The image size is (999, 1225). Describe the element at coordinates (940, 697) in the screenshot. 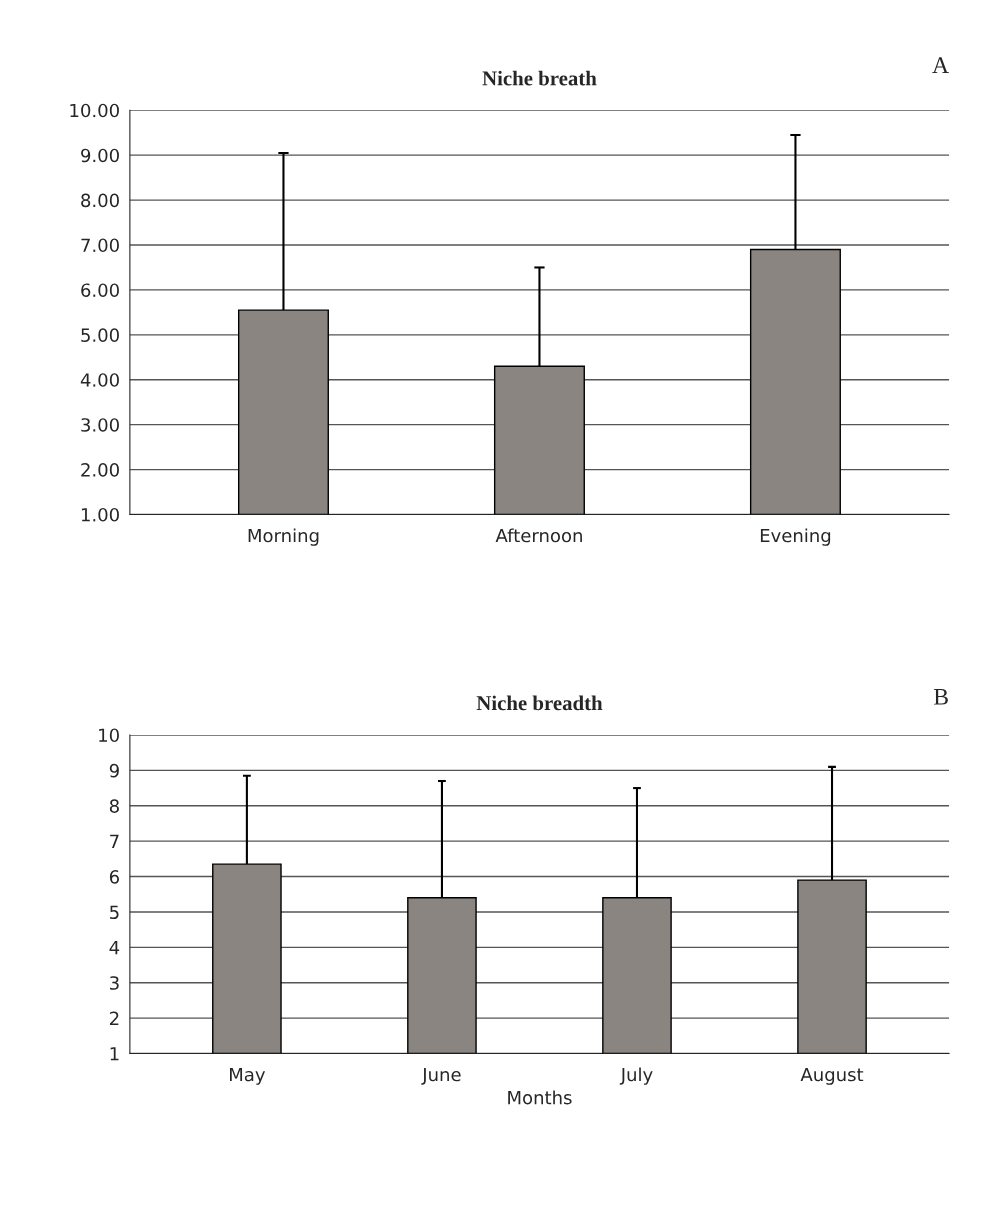

I see `text: B` at that location.